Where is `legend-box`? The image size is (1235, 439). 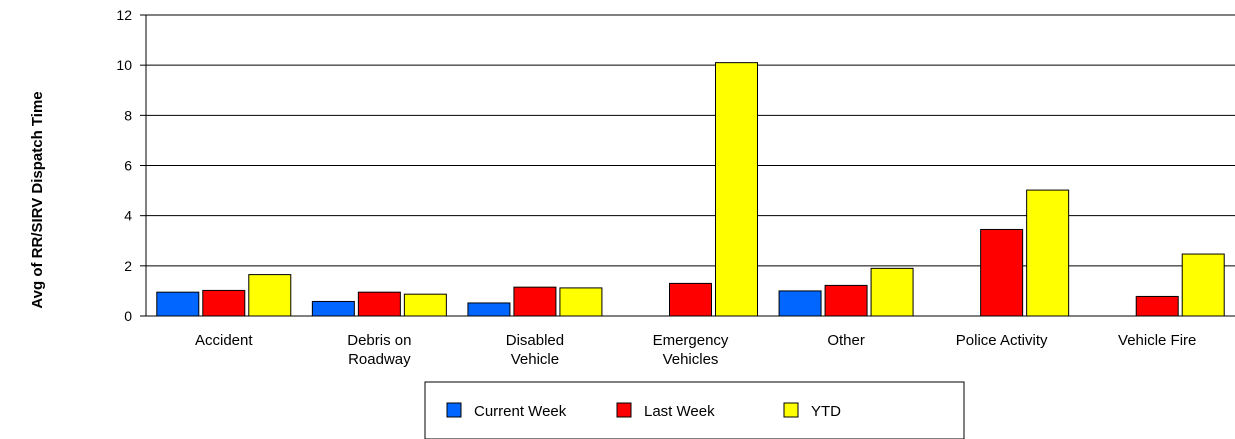 legend-box is located at coordinates (694, 410).